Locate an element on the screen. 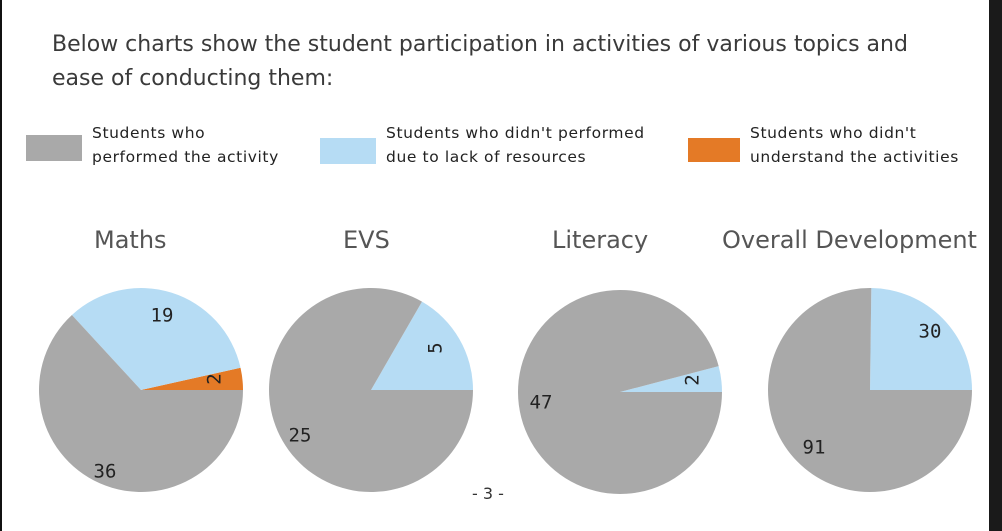  legend-label-line2: performed the activity is located at coordinates (185, 157).